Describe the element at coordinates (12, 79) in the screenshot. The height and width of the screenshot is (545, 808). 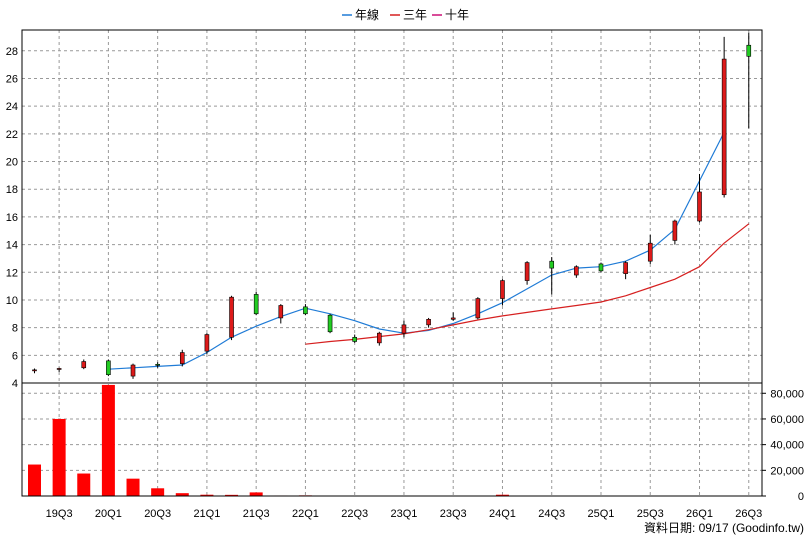
I see `price-tick-label: 26` at that location.